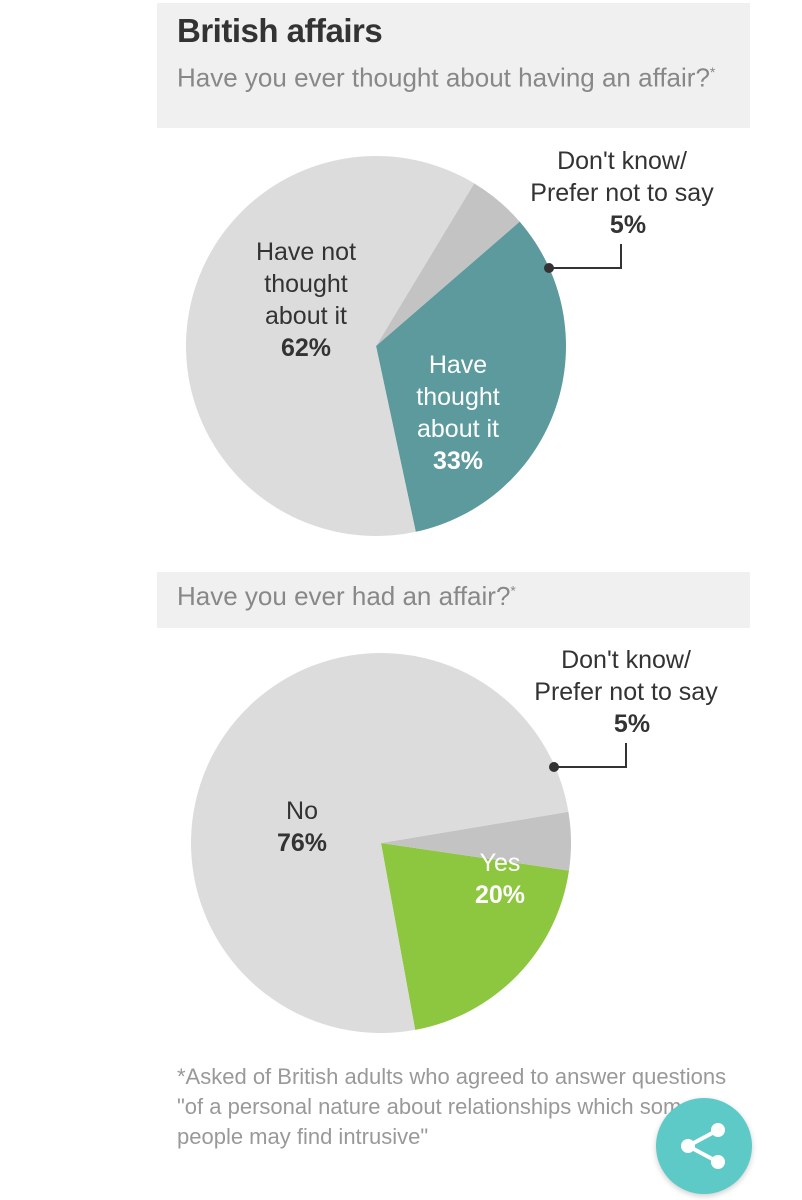  What do you see at coordinates (306, 348) in the screenshot?
I see `pie1-pct-not-thought: 62%` at bounding box center [306, 348].